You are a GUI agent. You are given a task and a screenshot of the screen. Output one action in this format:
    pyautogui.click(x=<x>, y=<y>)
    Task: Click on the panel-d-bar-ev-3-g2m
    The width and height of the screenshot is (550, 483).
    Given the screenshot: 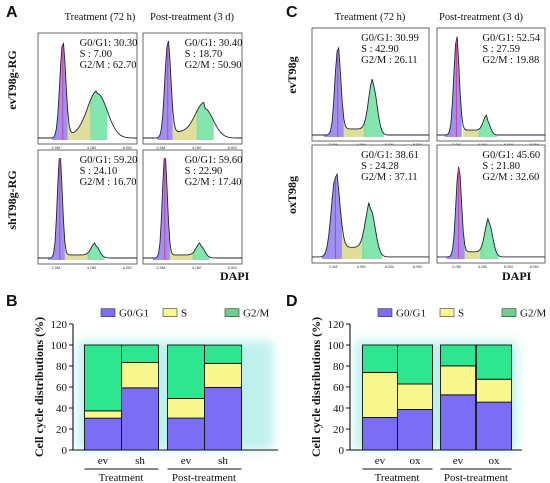 What is the action you would take?
    pyautogui.click(x=458, y=355)
    